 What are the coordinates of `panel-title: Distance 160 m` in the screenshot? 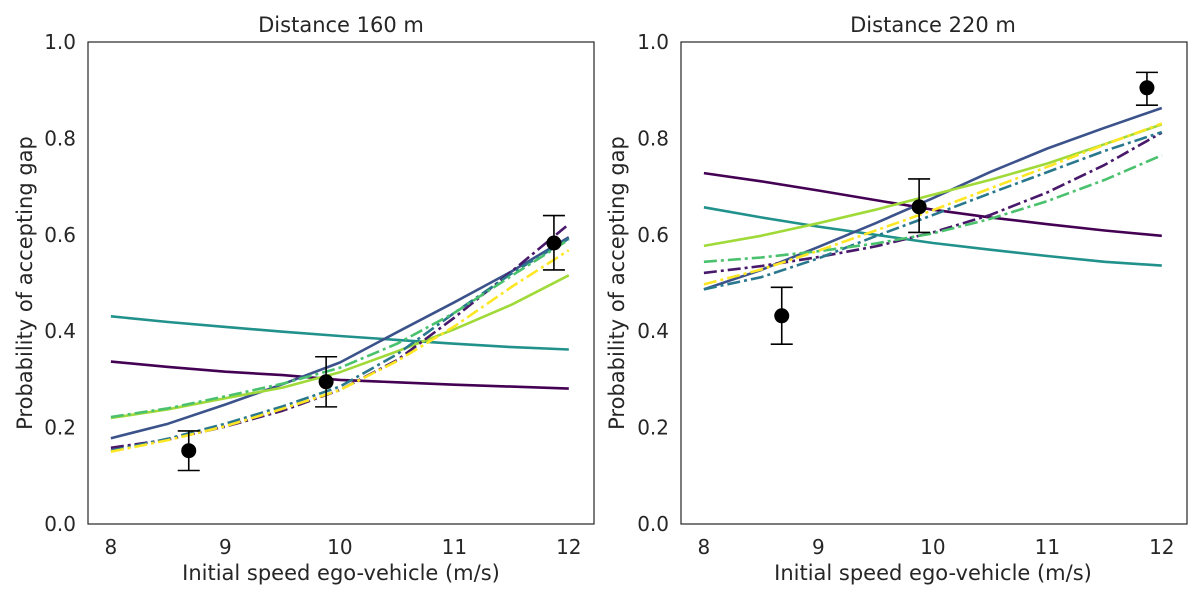 It's located at (341, 25).